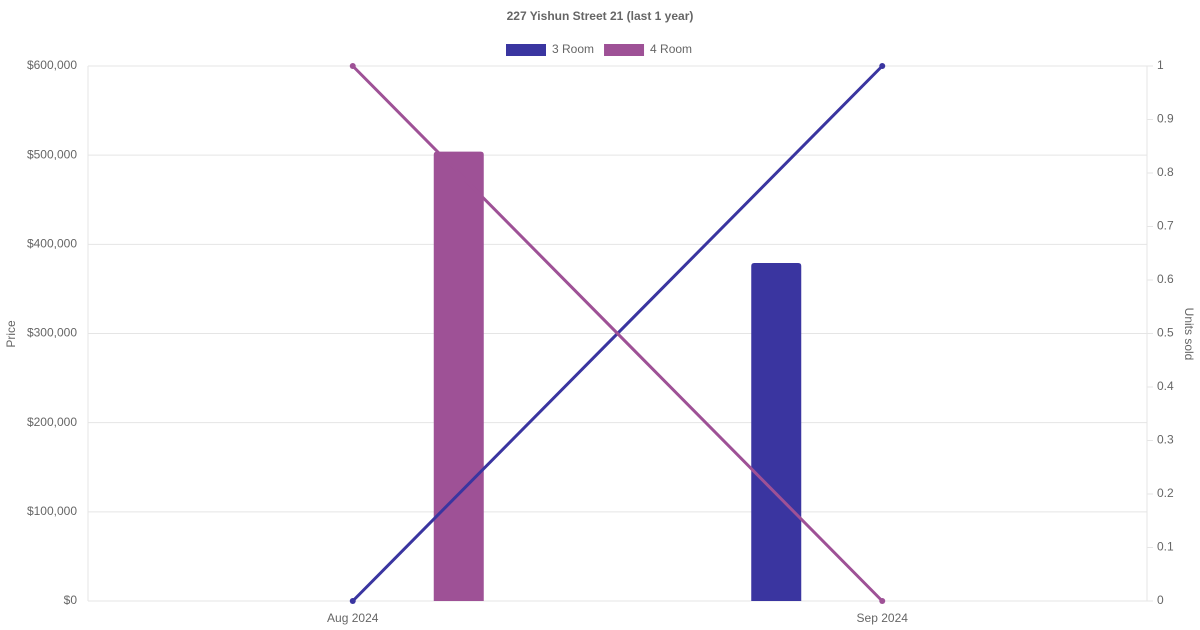 The height and width of the screenshot is (630, 1200). Describe the element at coordinates (573, 49) in the screenshot. I see `legend-label: 3 Room` at that location.